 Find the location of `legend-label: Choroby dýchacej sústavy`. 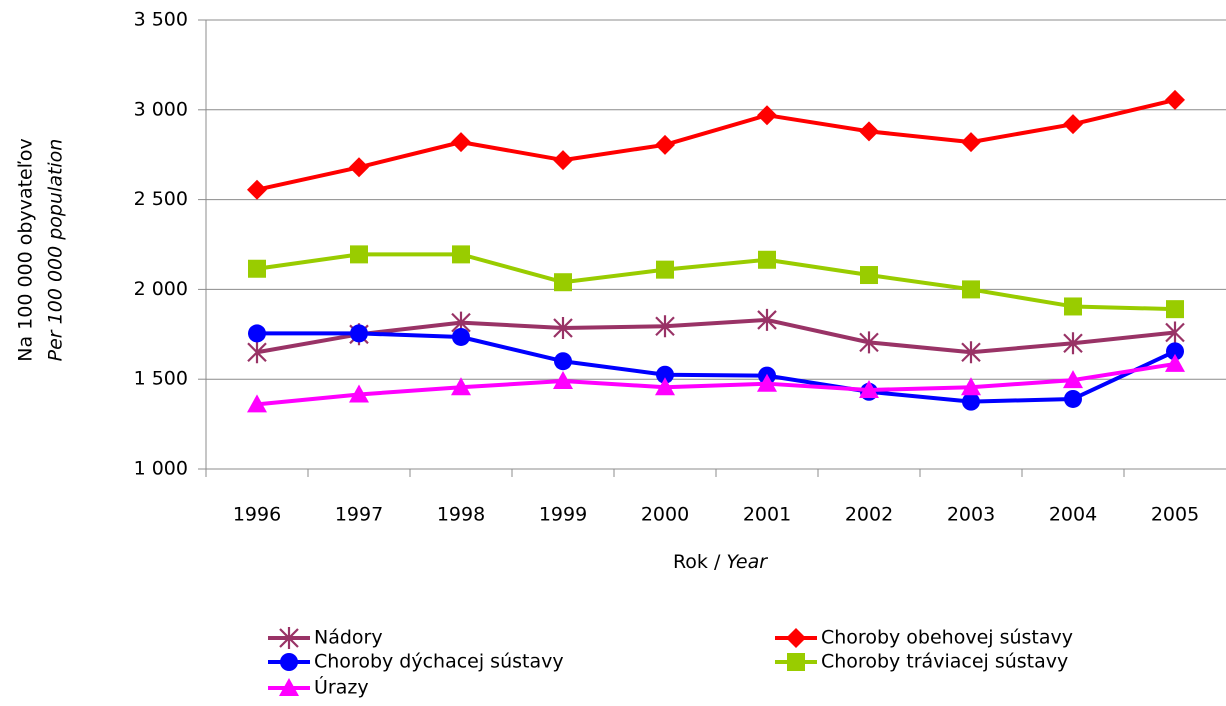

legend-label: Choroby dýchacej sústavy is located at coordinates (439, 662).